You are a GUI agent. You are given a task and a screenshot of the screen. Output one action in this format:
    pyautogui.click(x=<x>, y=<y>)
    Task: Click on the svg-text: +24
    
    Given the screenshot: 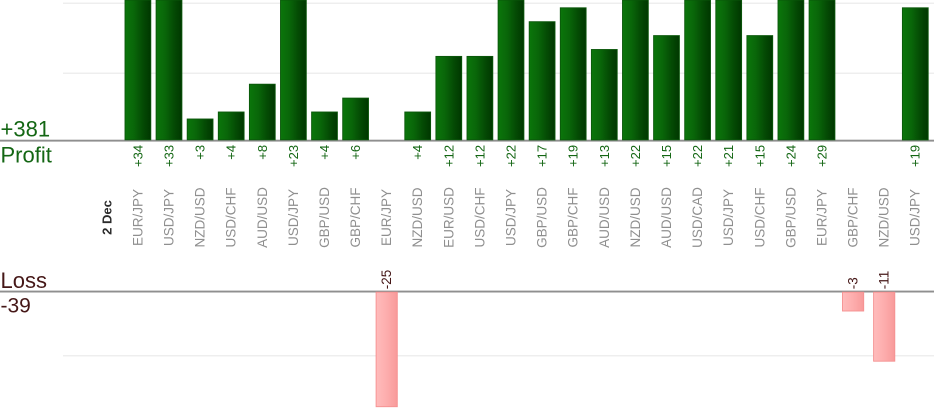 What is the action you would take?
    pyautogui.click(x=790, y=156)
    